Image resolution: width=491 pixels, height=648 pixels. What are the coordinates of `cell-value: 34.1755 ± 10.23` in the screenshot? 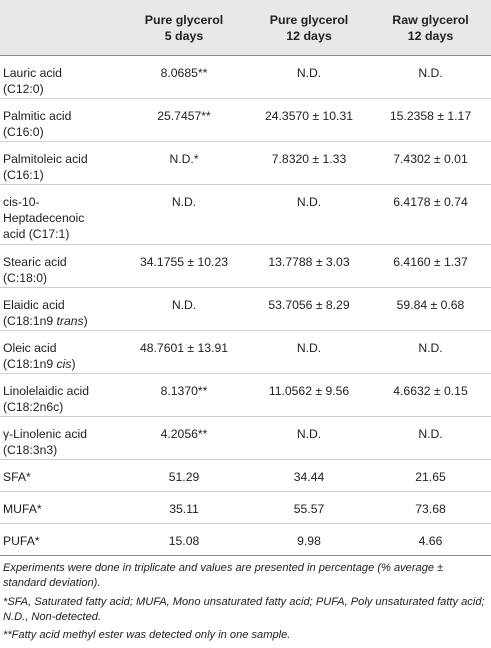 It's located at (184, 266).